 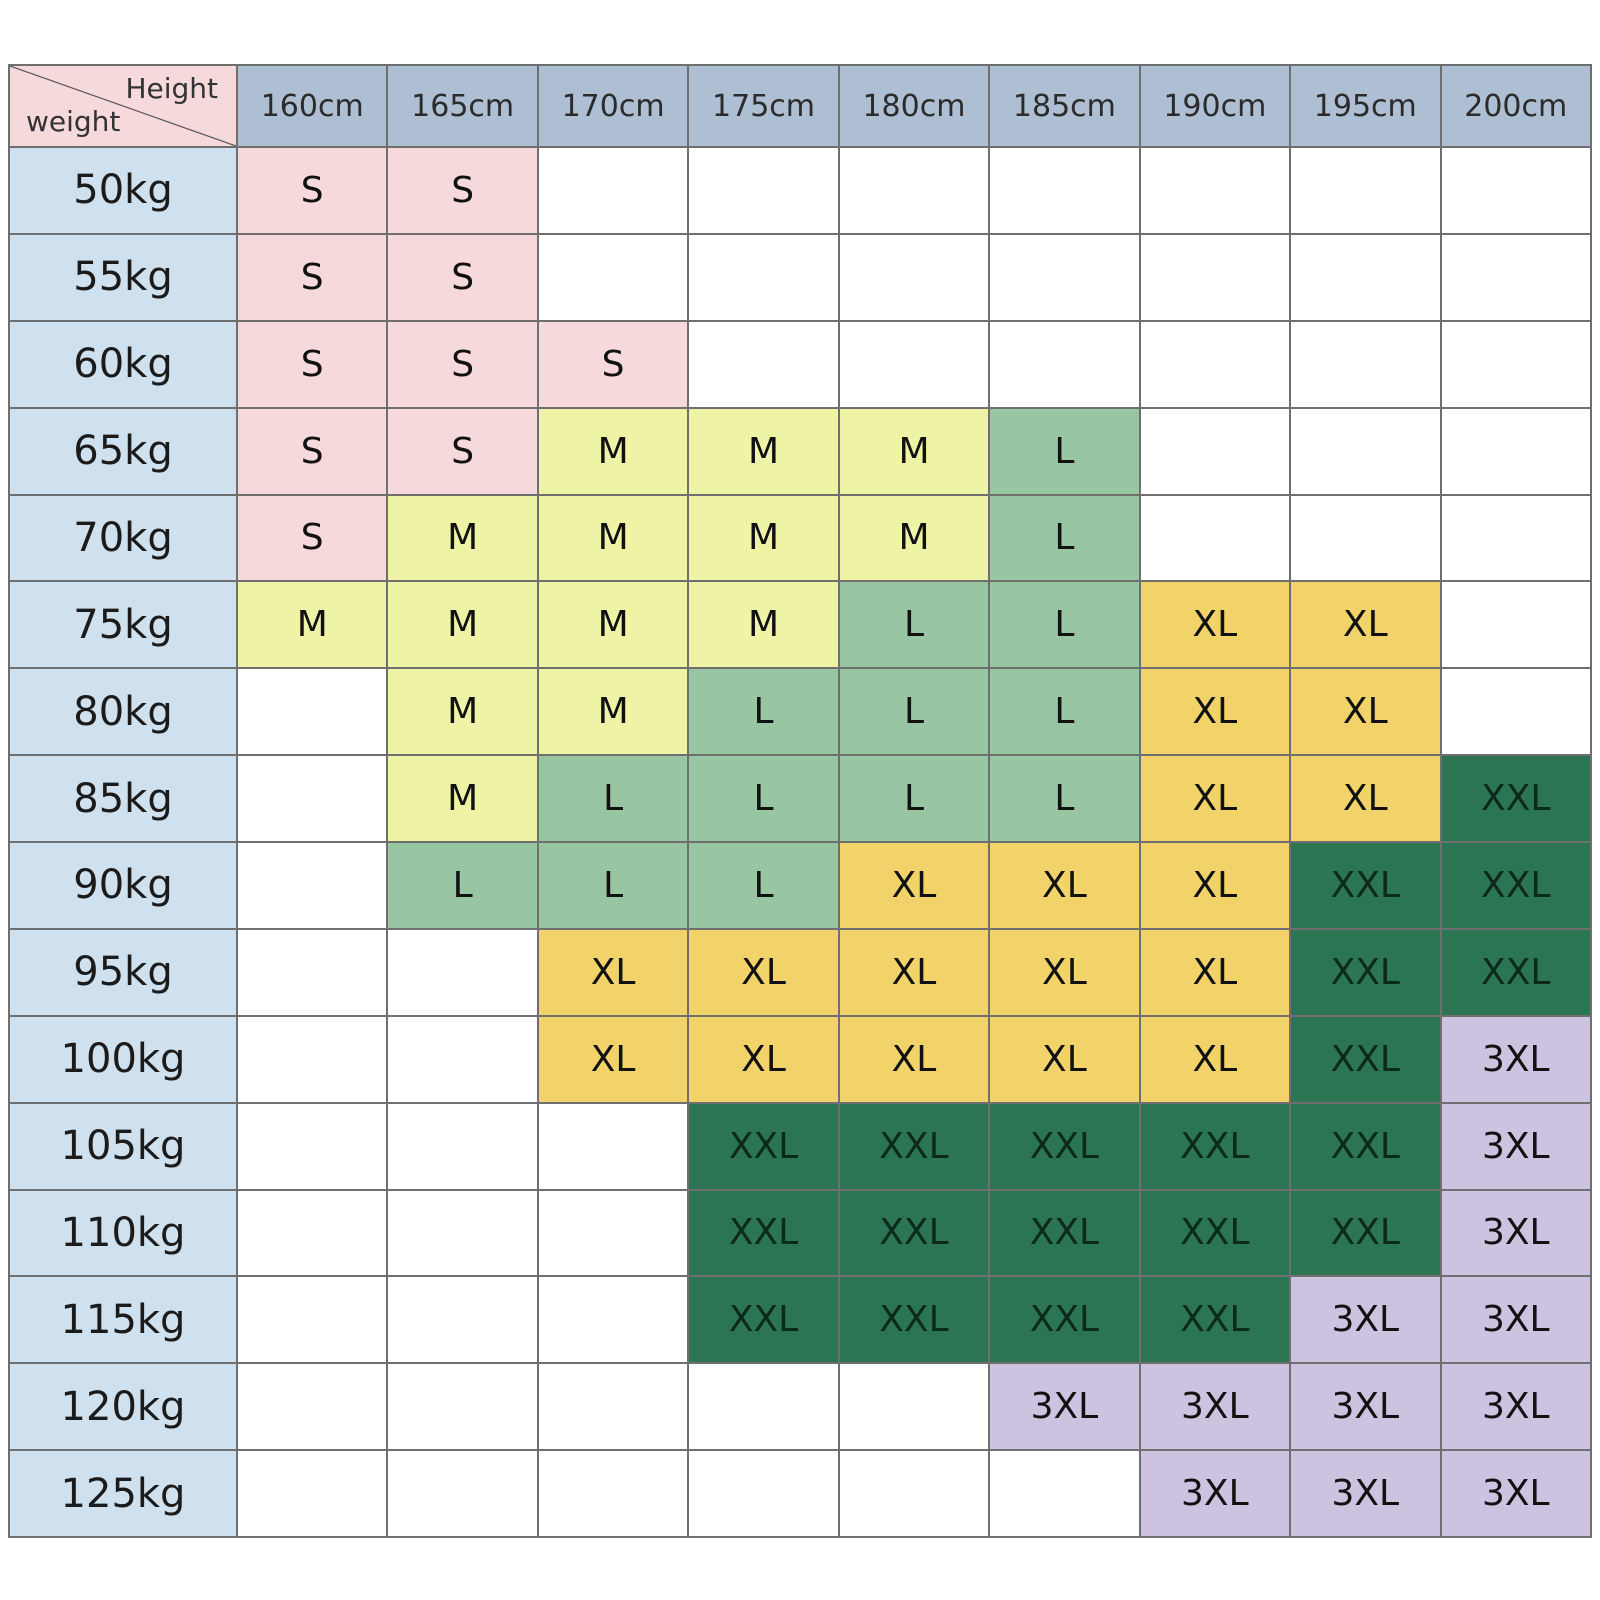 What do you see at coordinates (123, 1059) in the screenshot?
I see `weight-header-100kg: 100kg` at bounding box center [123, 1059].